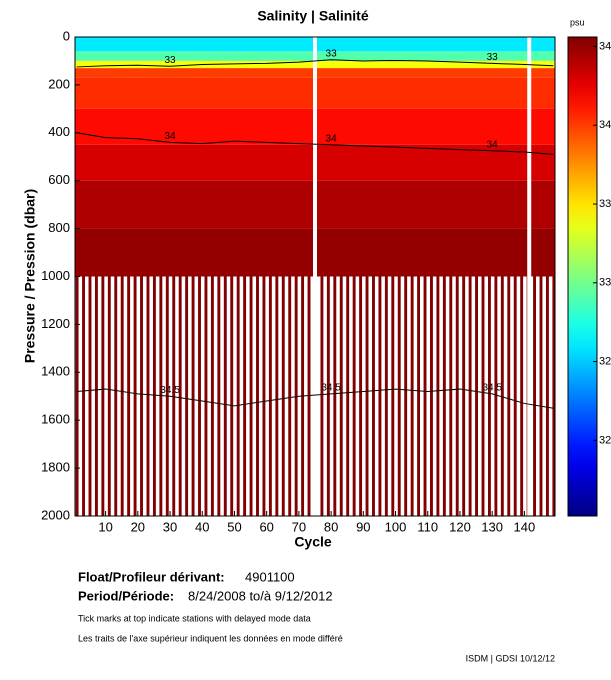 The height and width of the screenshot is (680, 611). What do you see at coordinates (582, 276) in the screenshot?
I see `colorbar` at bounding box center [582, 276].